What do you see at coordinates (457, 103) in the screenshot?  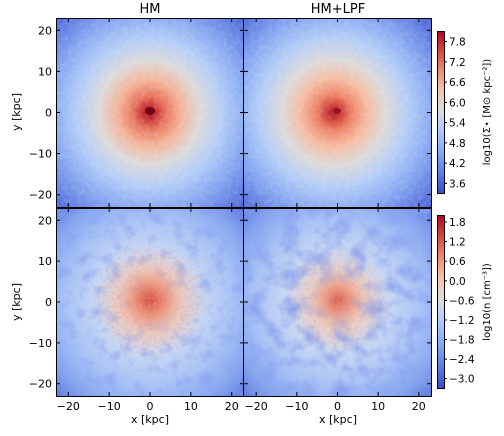 I see `colorbar-tick-label: 6.0` at bounding box center [457, 103].